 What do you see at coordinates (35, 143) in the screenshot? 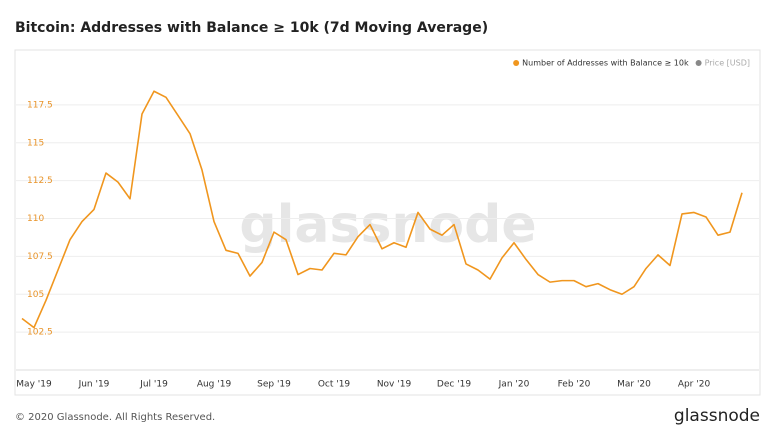
I see `y-tick-label: 115` at bounding box center [35, 143].